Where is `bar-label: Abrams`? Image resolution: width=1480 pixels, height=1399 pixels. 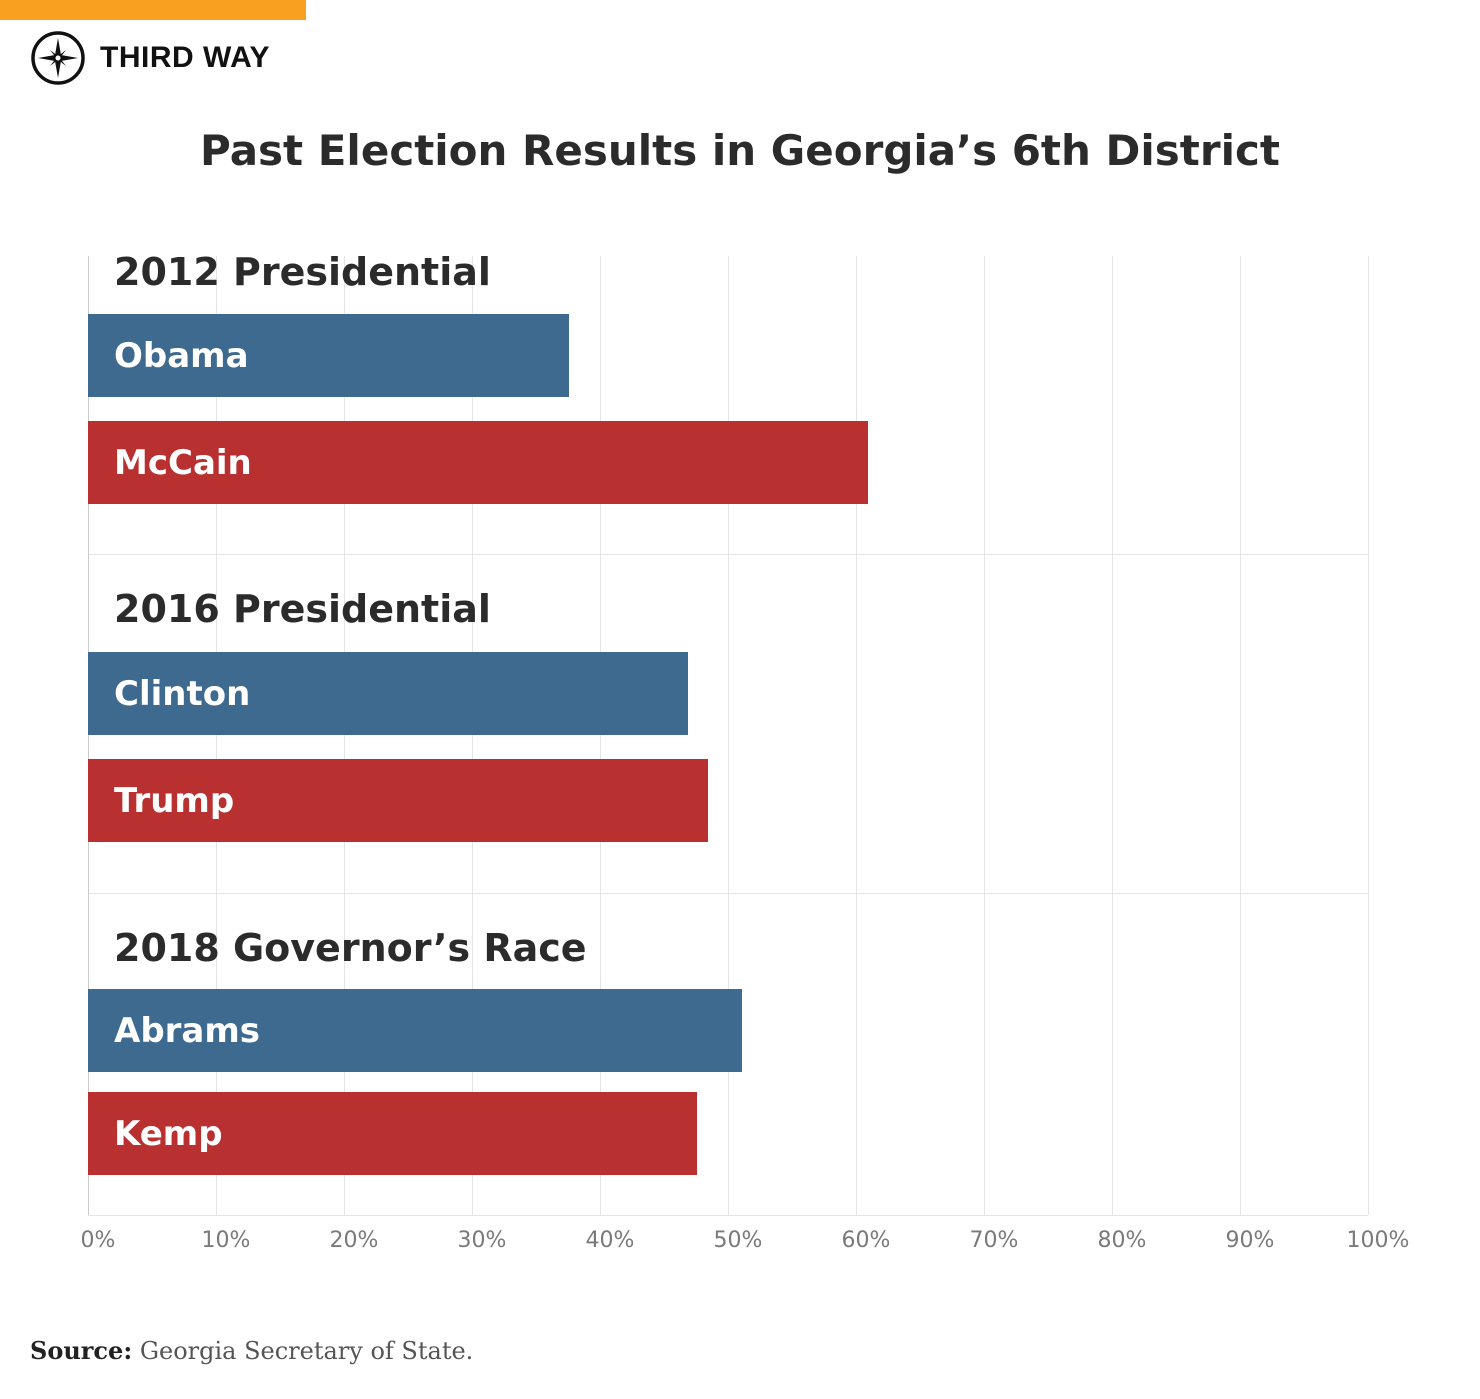
bar-label: Abrams is located at coordinates (187, 1030).